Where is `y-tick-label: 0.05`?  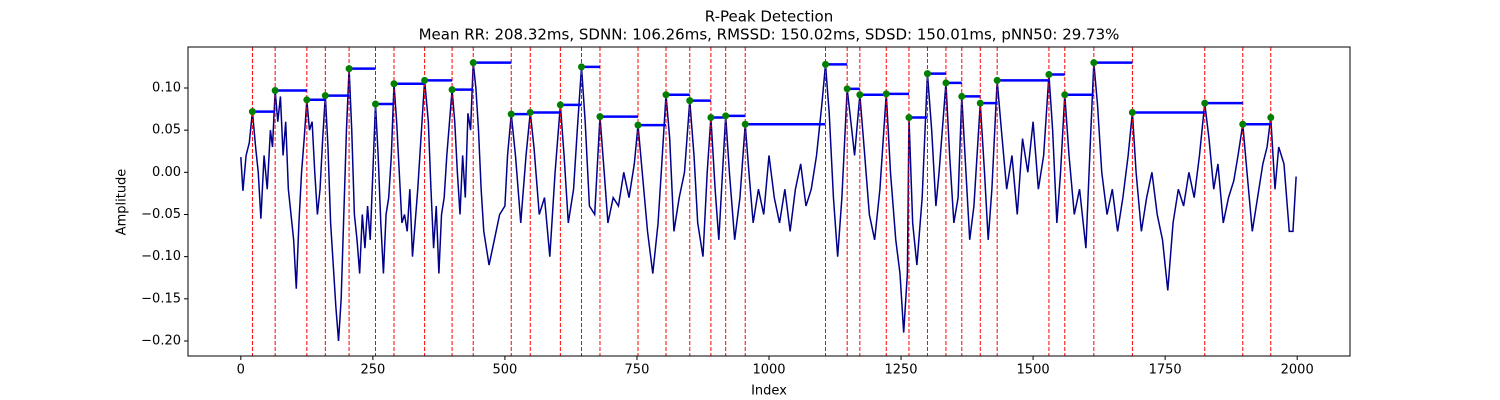 y-tick-label: 0.05 is located at coordinates (166, 130).